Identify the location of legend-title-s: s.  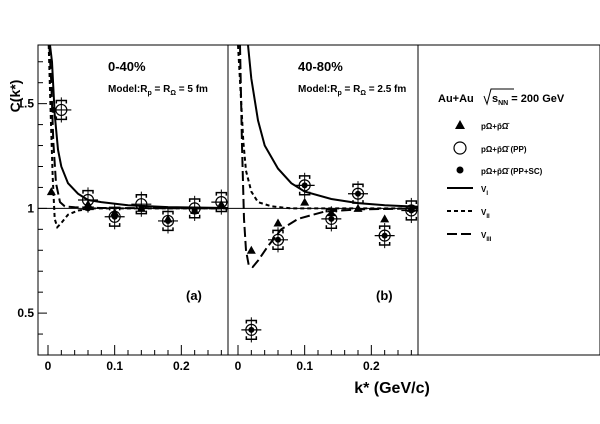
(495, 99).